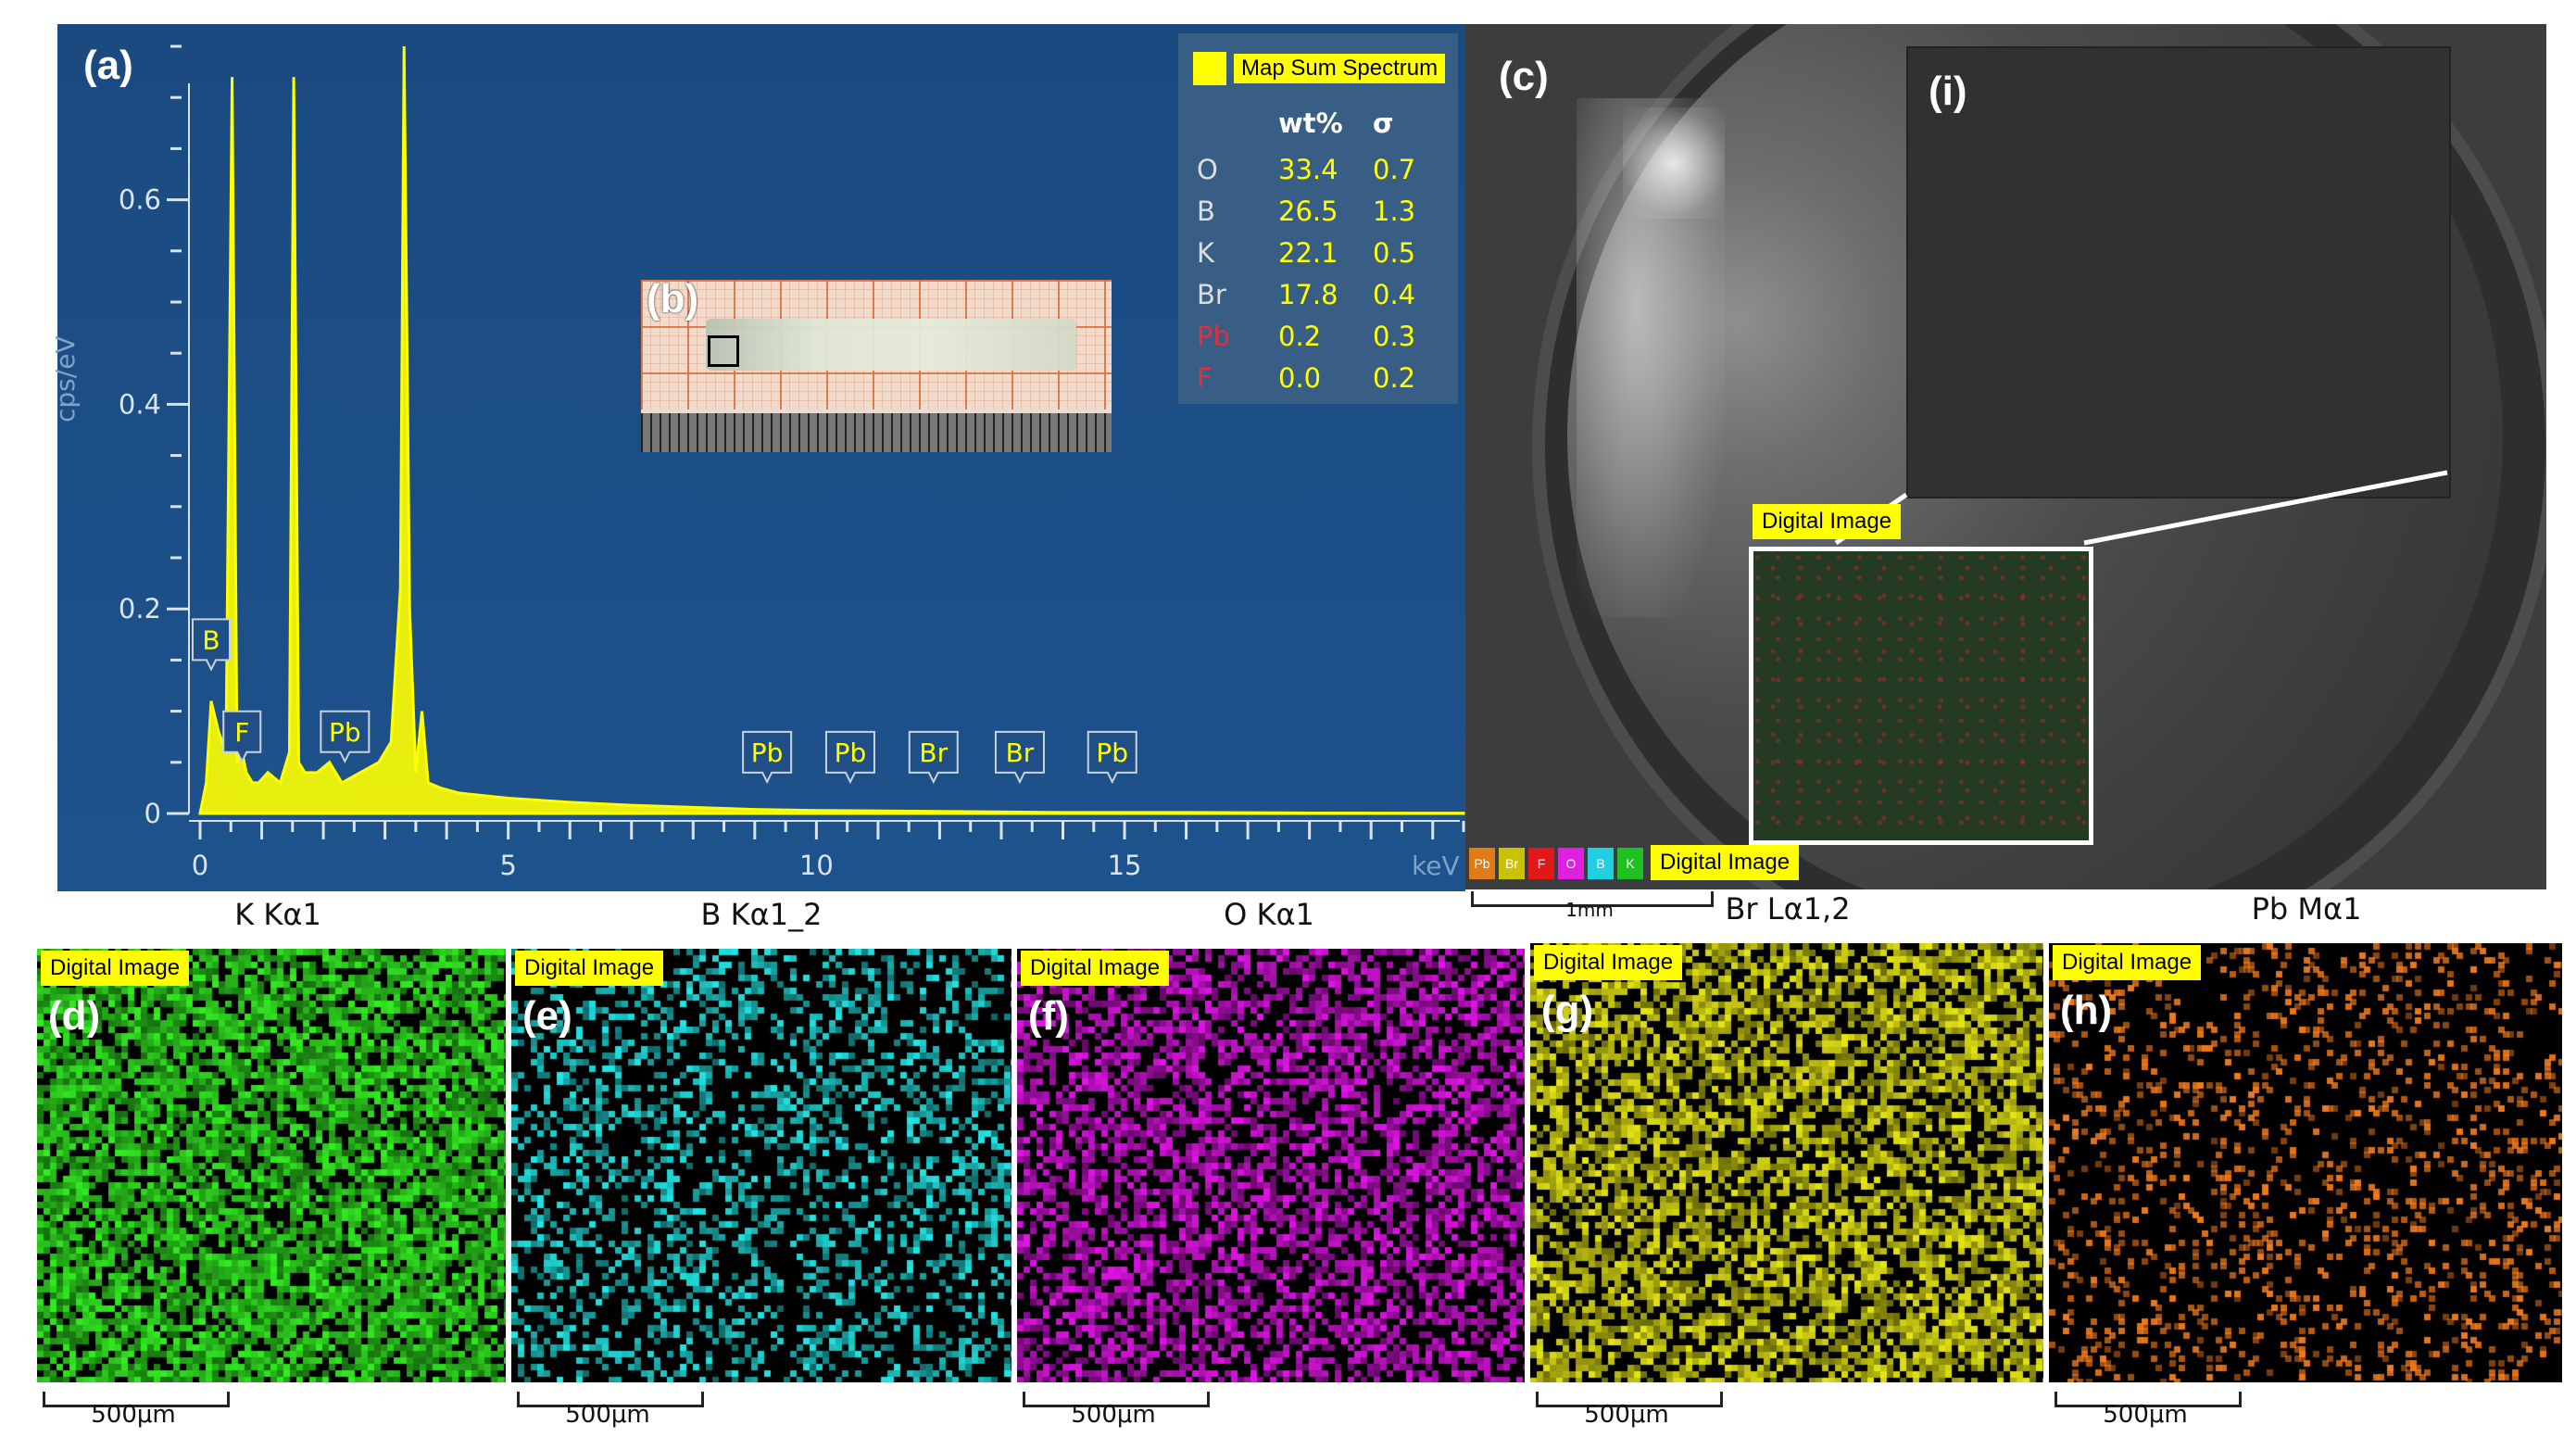 Image resolution: width=2576 pixels, height=1450 pixels. What do you see at coordinates (1125, 866) in the screenshot?
I see `x-tick-label: 15` at bounding box center [1125, 866].